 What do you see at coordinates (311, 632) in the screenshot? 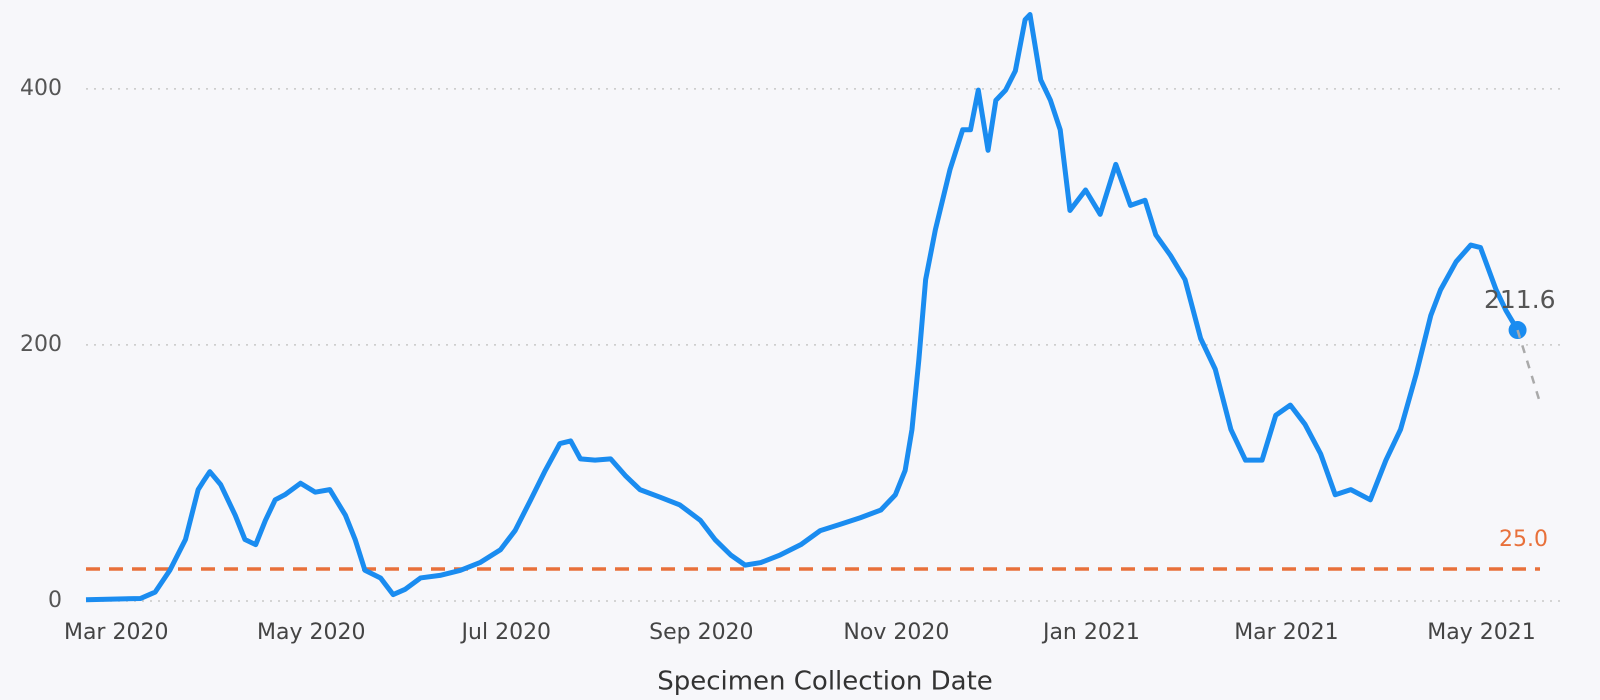
I see `x-tick-label: May 2020` at bounding box center [311, 632].